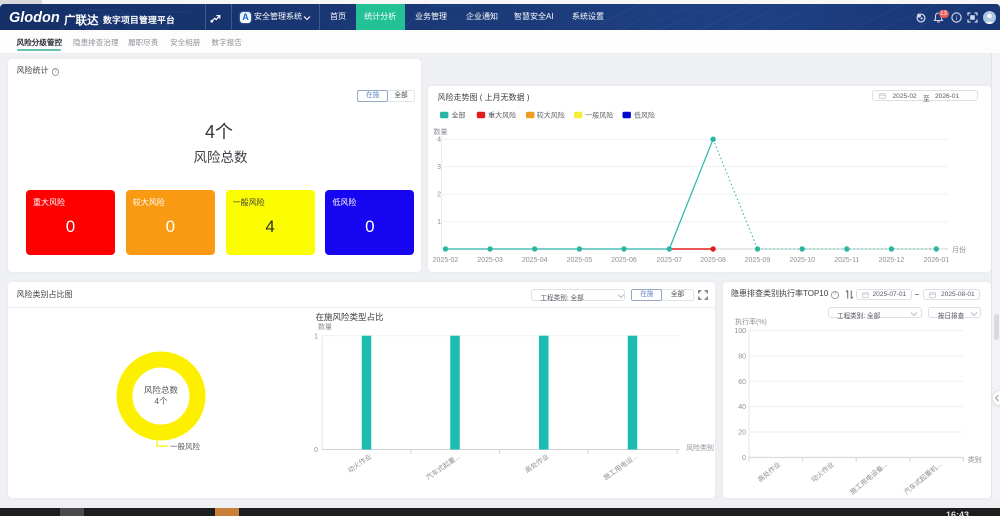 The height and width of the screenshot is (516, 1000). Describe the element at coordinates (742, 407) in the screenshot. I see `svg-text: 40` at that location.